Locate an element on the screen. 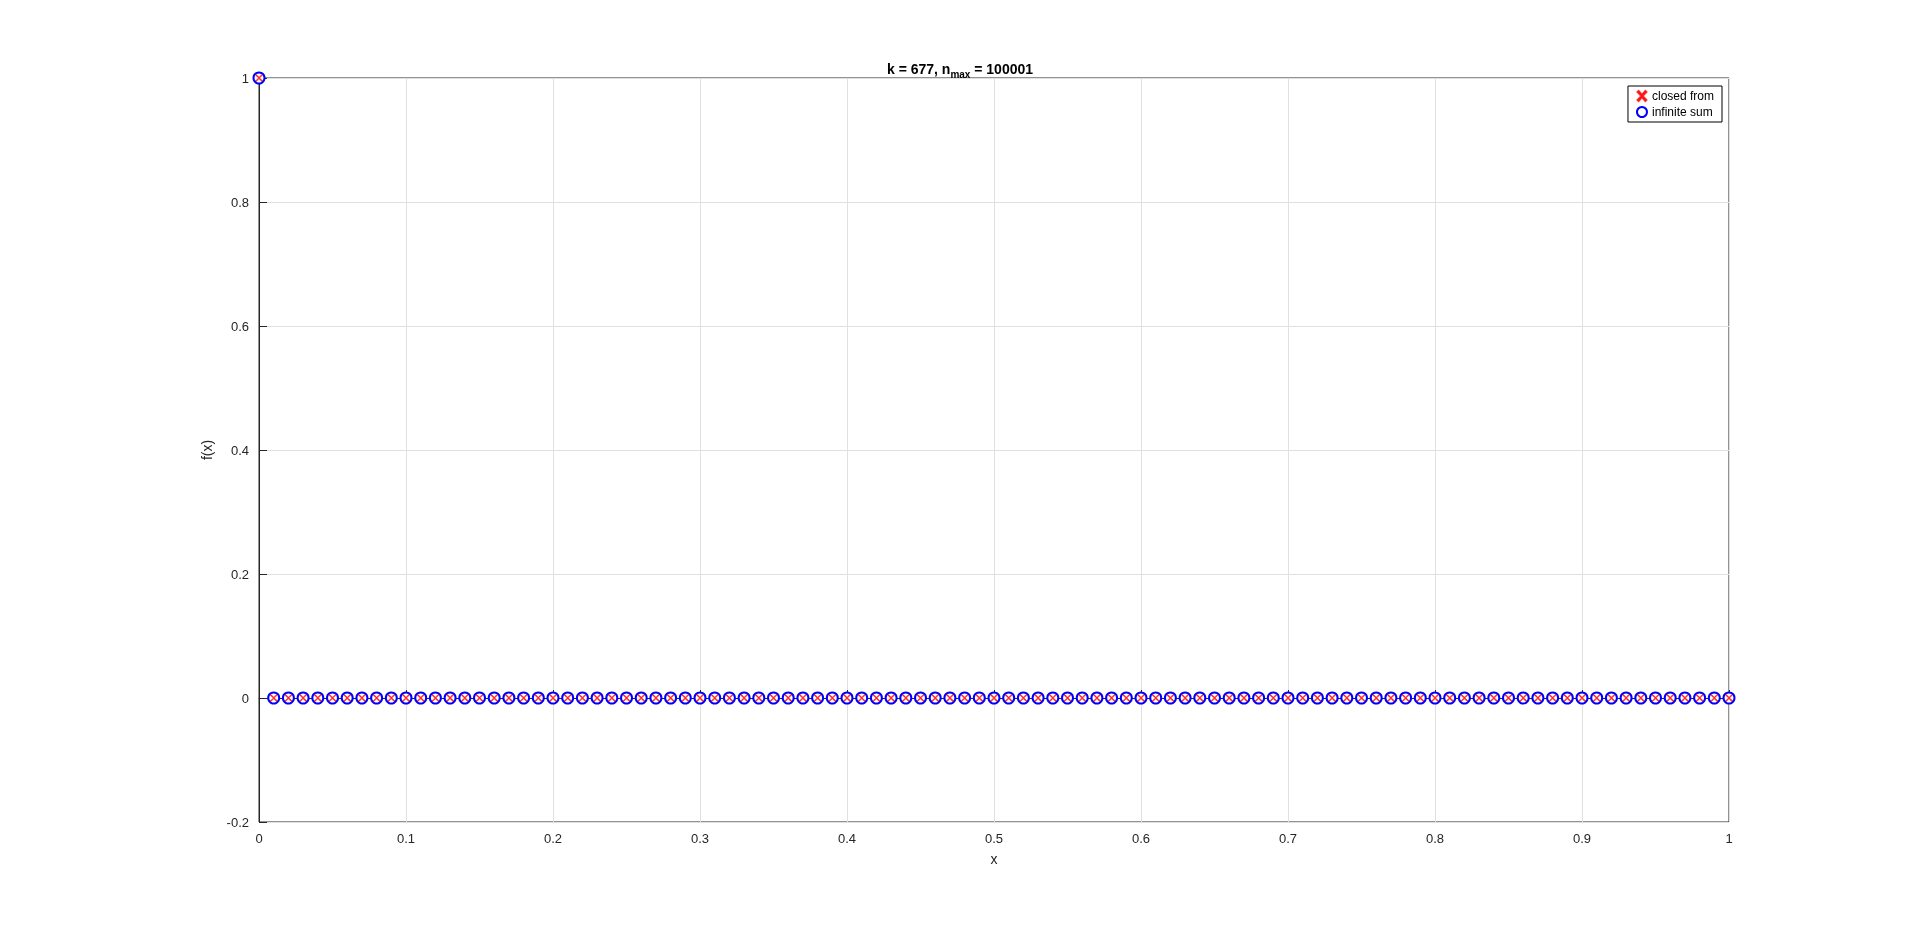 The height and width of the screenshot is (936, 1920). x-tick-label: 0.5 is located at coordinates (994, 838).